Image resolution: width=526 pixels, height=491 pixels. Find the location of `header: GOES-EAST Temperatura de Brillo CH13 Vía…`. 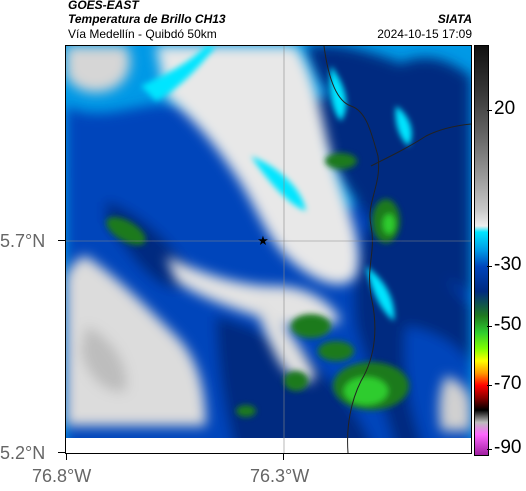

header: GOES-EAST Temperatura de Brillo CH13 Vía… is located at coordinates (270, 22).